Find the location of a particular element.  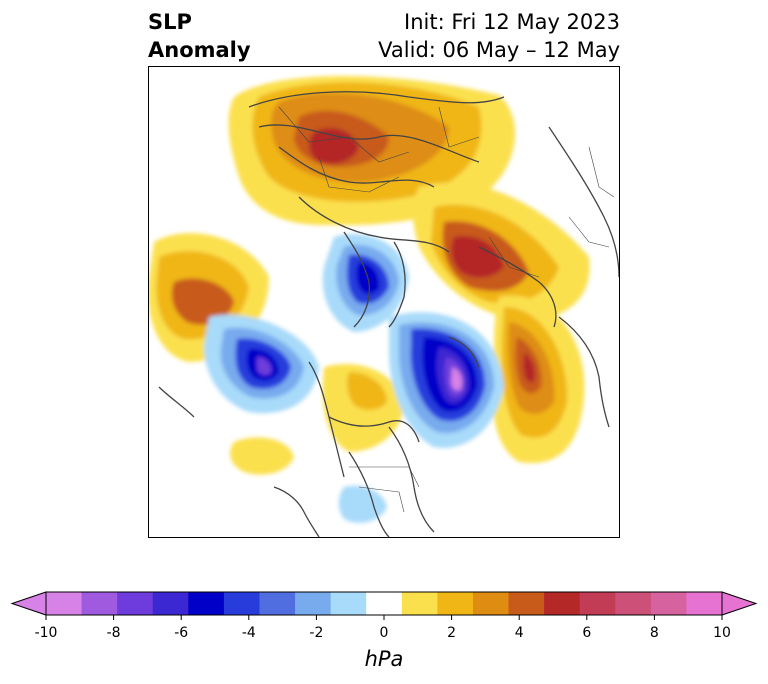

colorbar-extend-max is located at coordinates (739, 603).